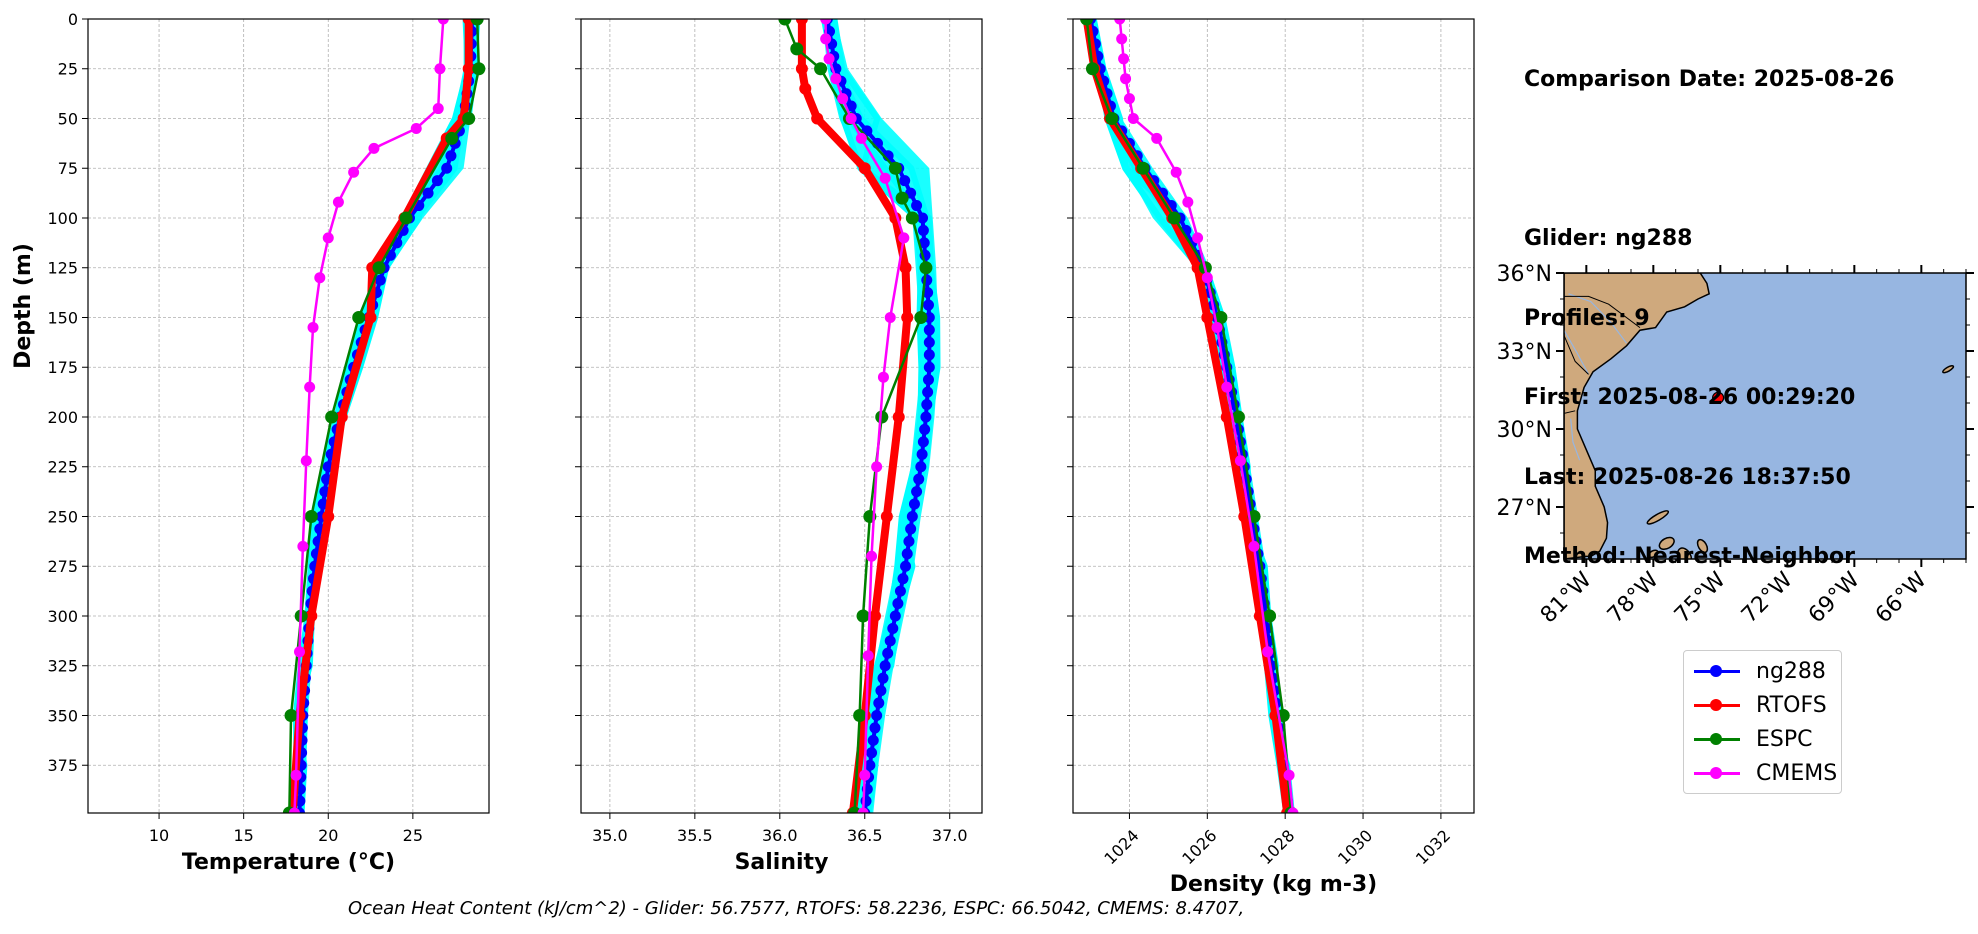 The width and height of the screenshot is (1978, 934). What do you see at coordinates (1709, 79) in the screenshot?
I see `comparison-date: Comparison Date: 2025-08-26` at bounding box center [1709, 79].